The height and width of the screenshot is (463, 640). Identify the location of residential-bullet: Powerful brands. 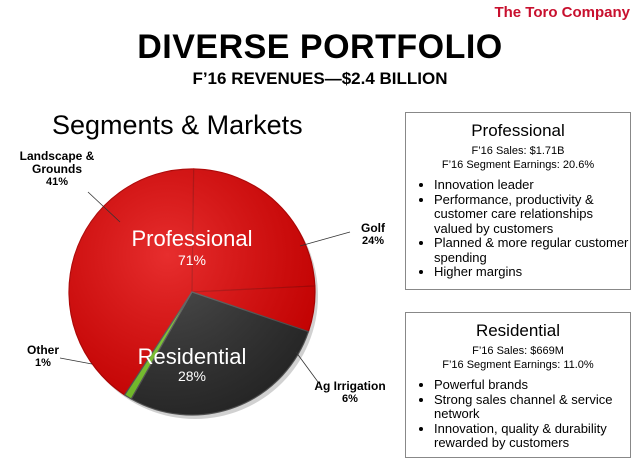
(532, 385).